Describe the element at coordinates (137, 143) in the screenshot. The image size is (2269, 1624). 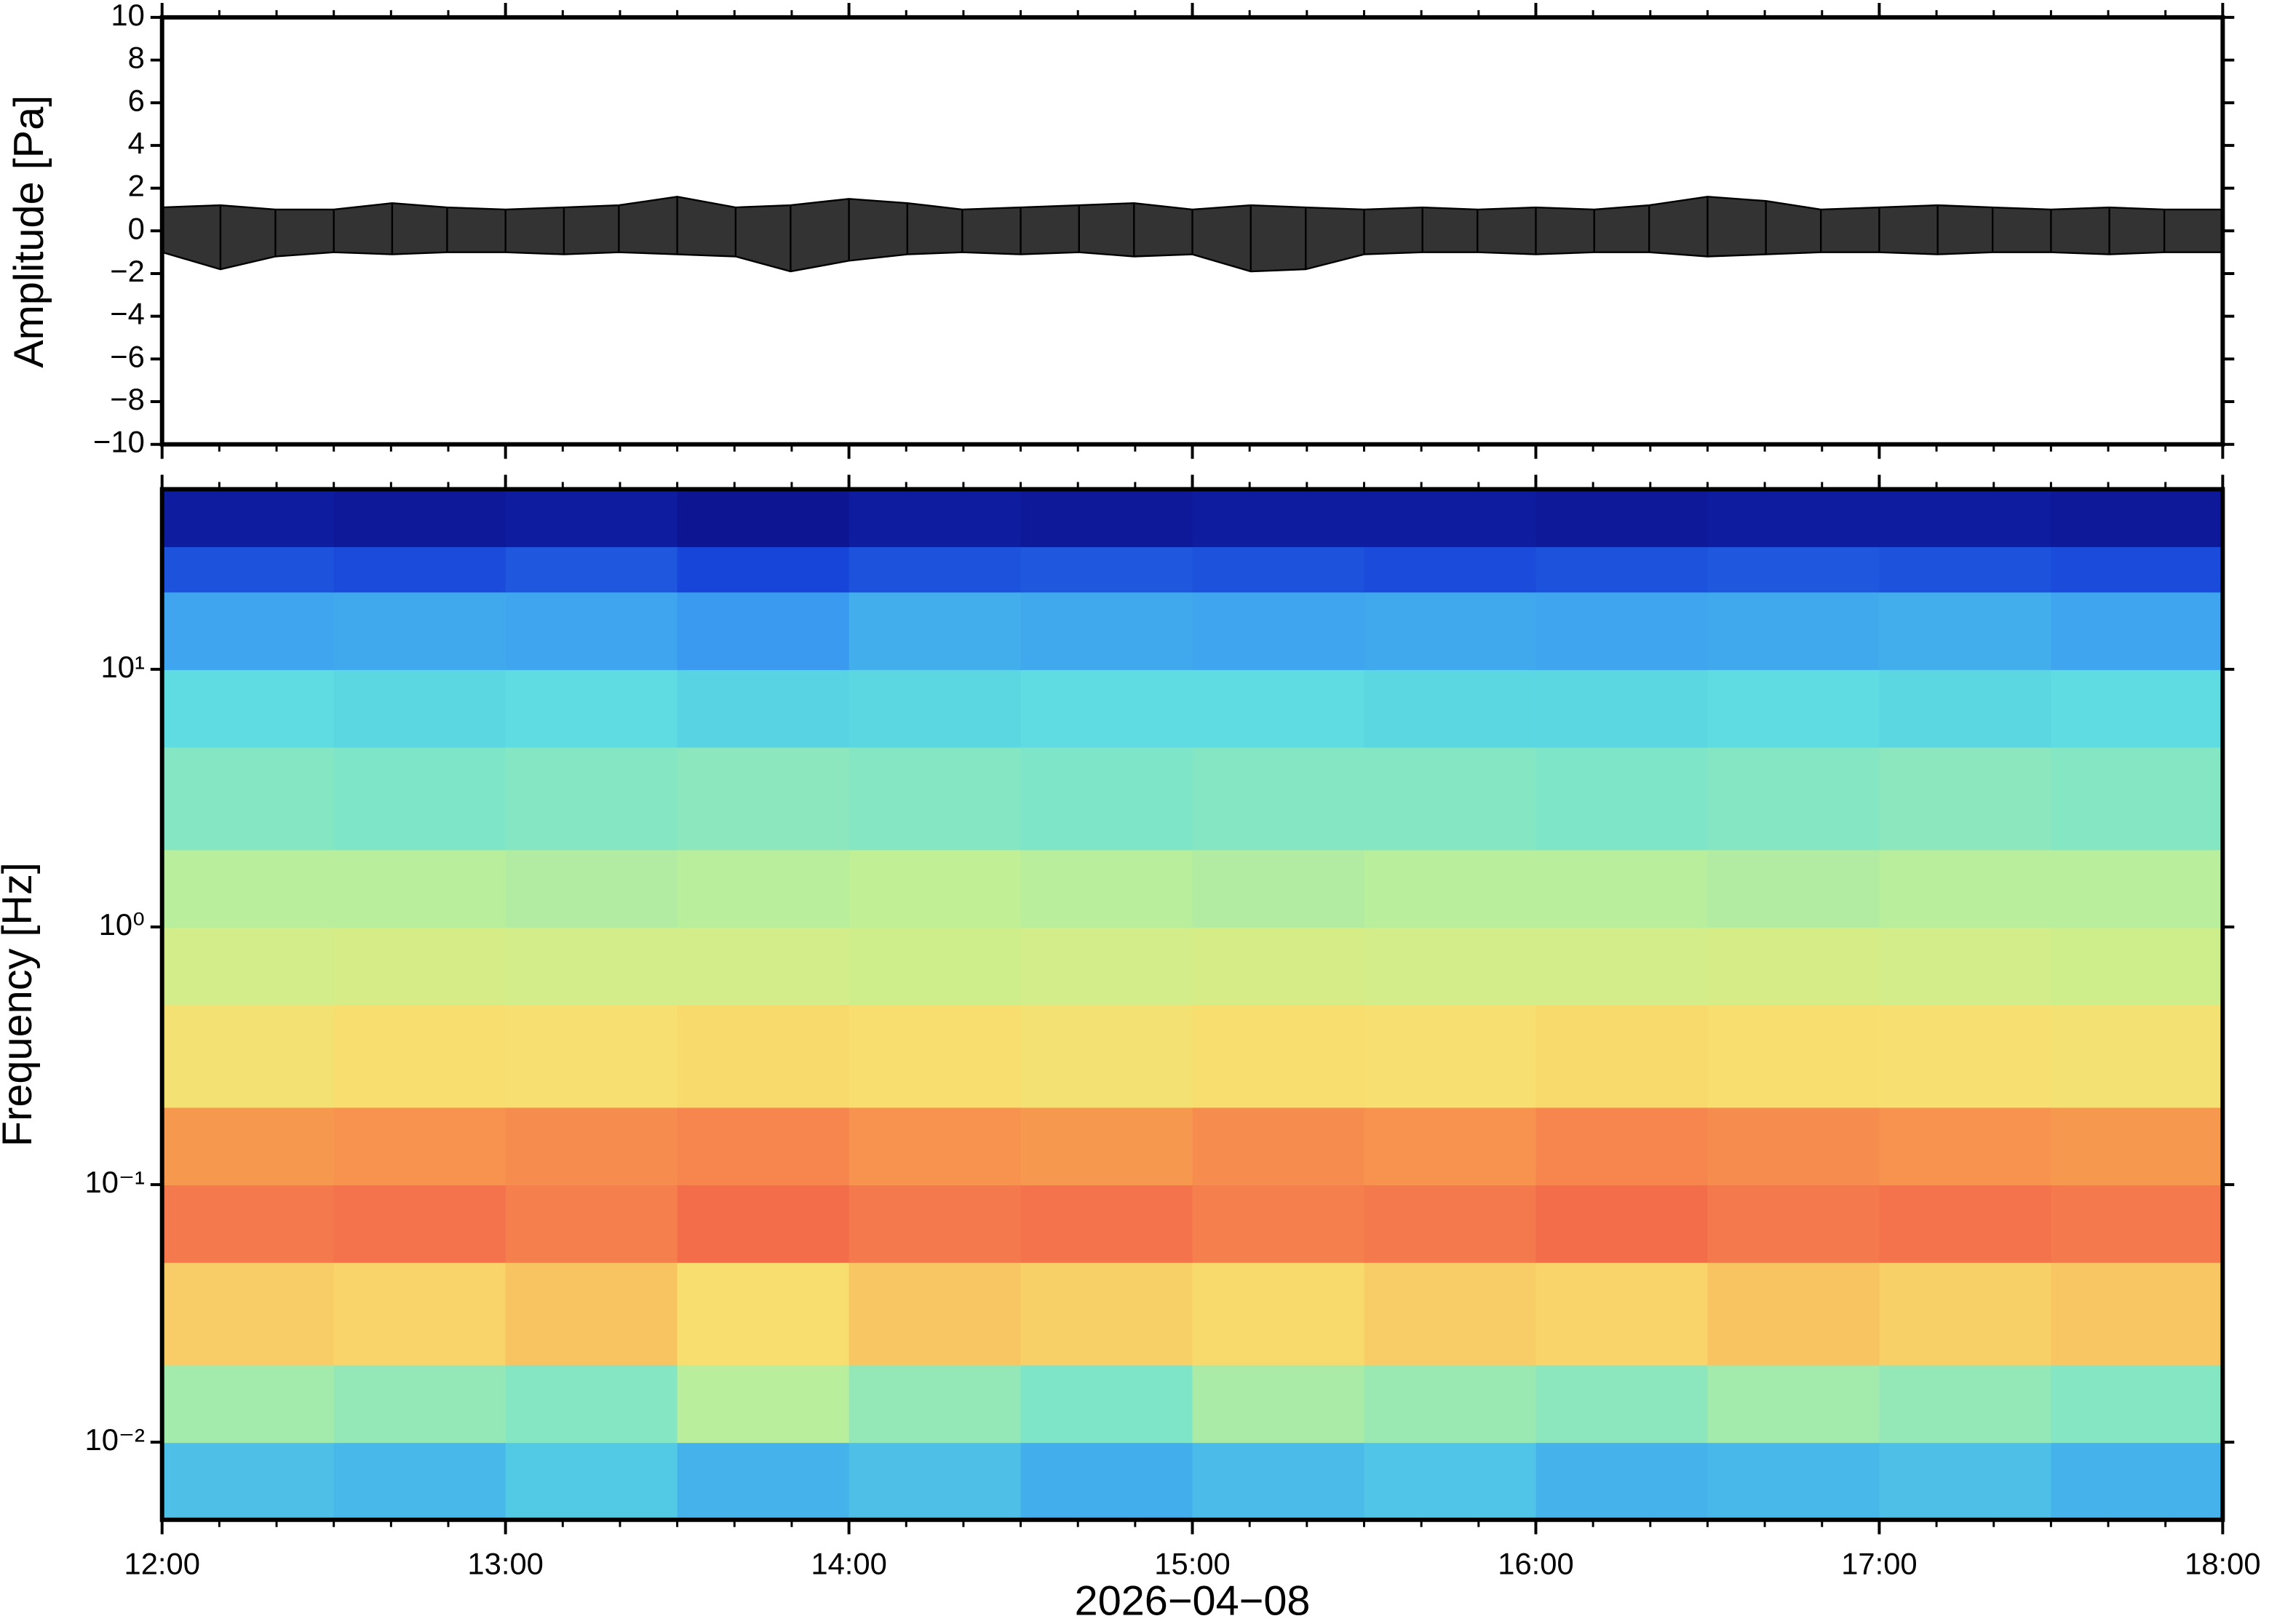
I see `y-tick-label: 4` at that location.